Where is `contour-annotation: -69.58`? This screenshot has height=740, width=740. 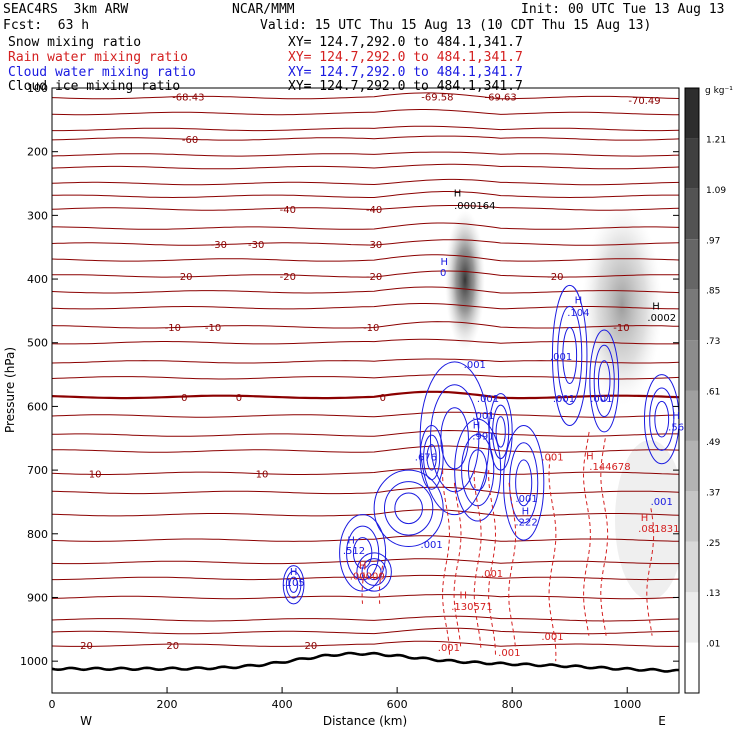
contour-annotation: -69.58 is located at coordinates (437, 98).